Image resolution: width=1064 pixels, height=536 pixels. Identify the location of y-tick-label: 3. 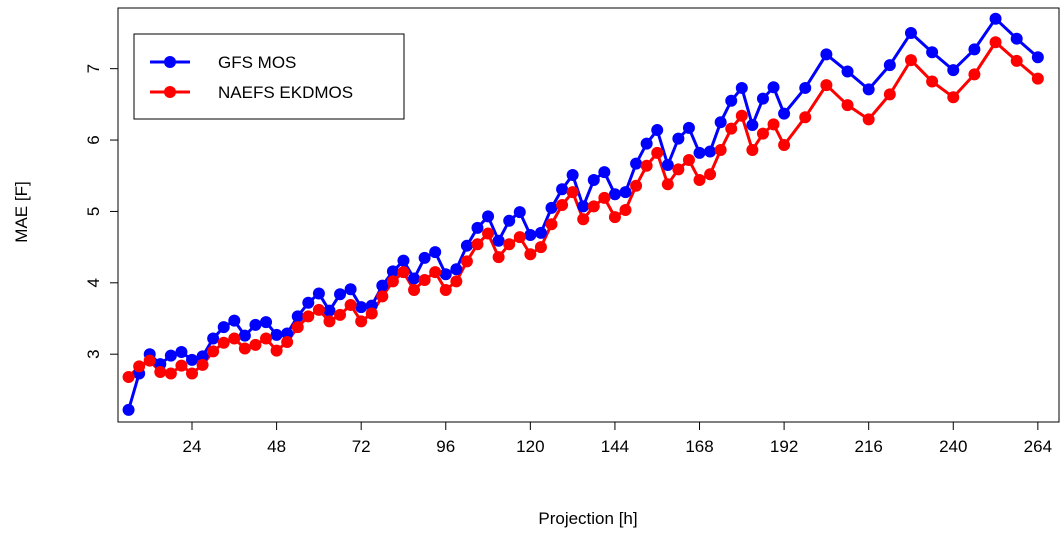
(93, 353).